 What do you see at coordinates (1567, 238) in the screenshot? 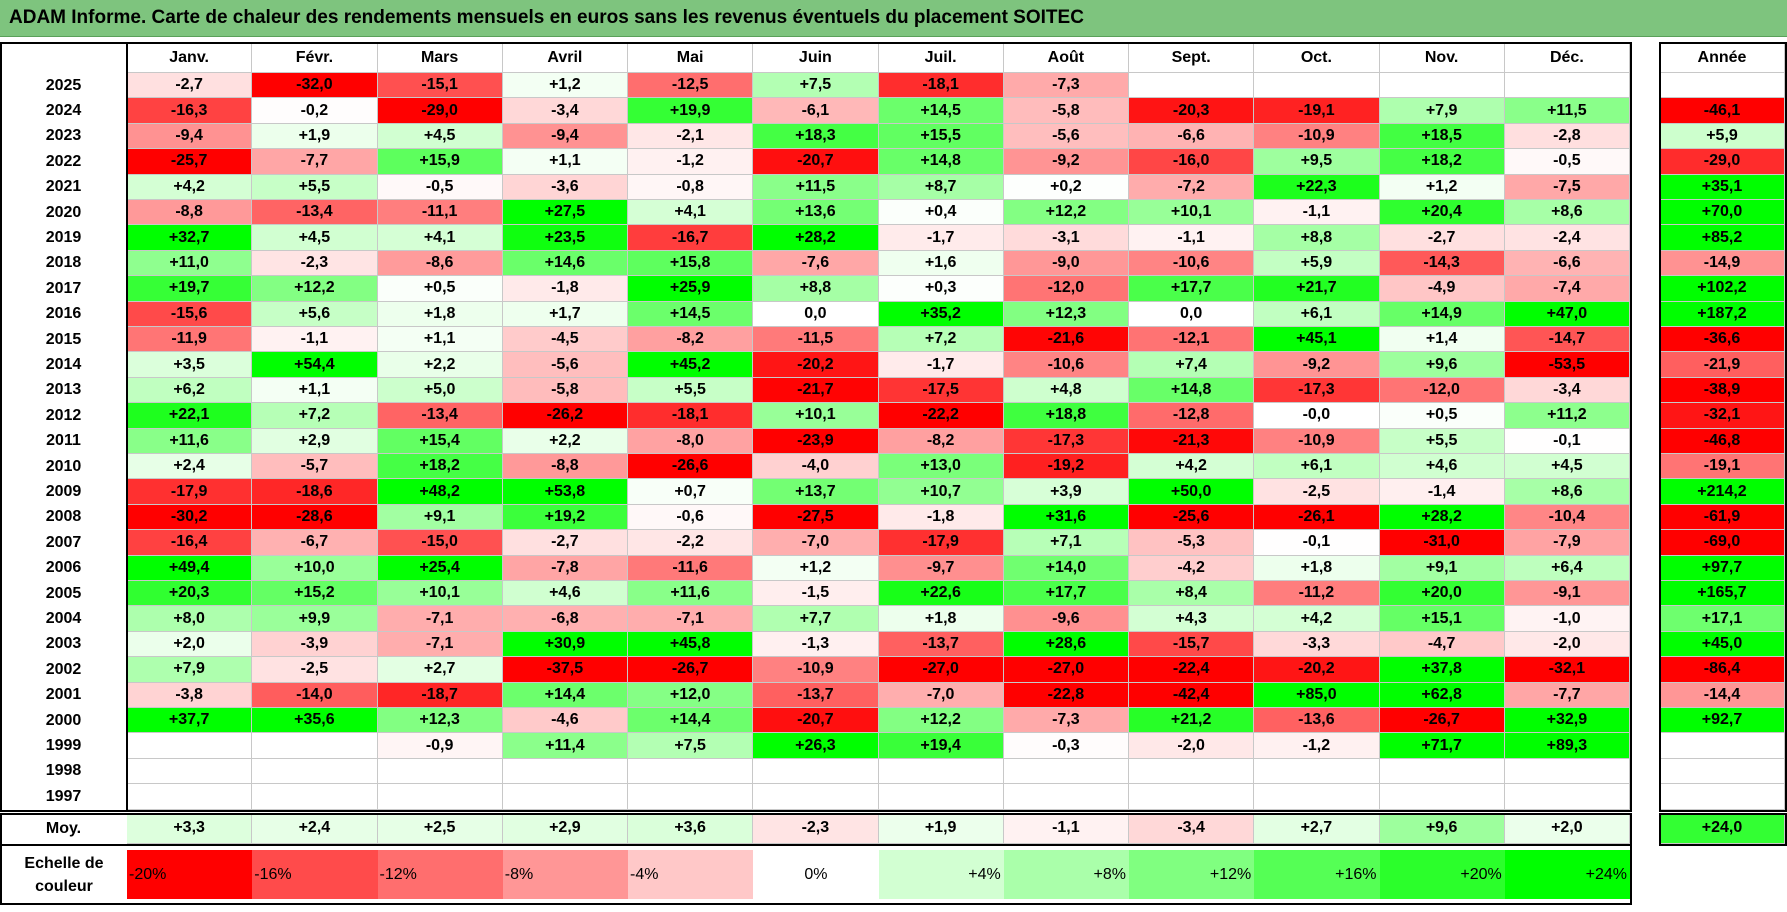
I see `heatmap-cell: -2,4` at bounding box center [1567, 238].